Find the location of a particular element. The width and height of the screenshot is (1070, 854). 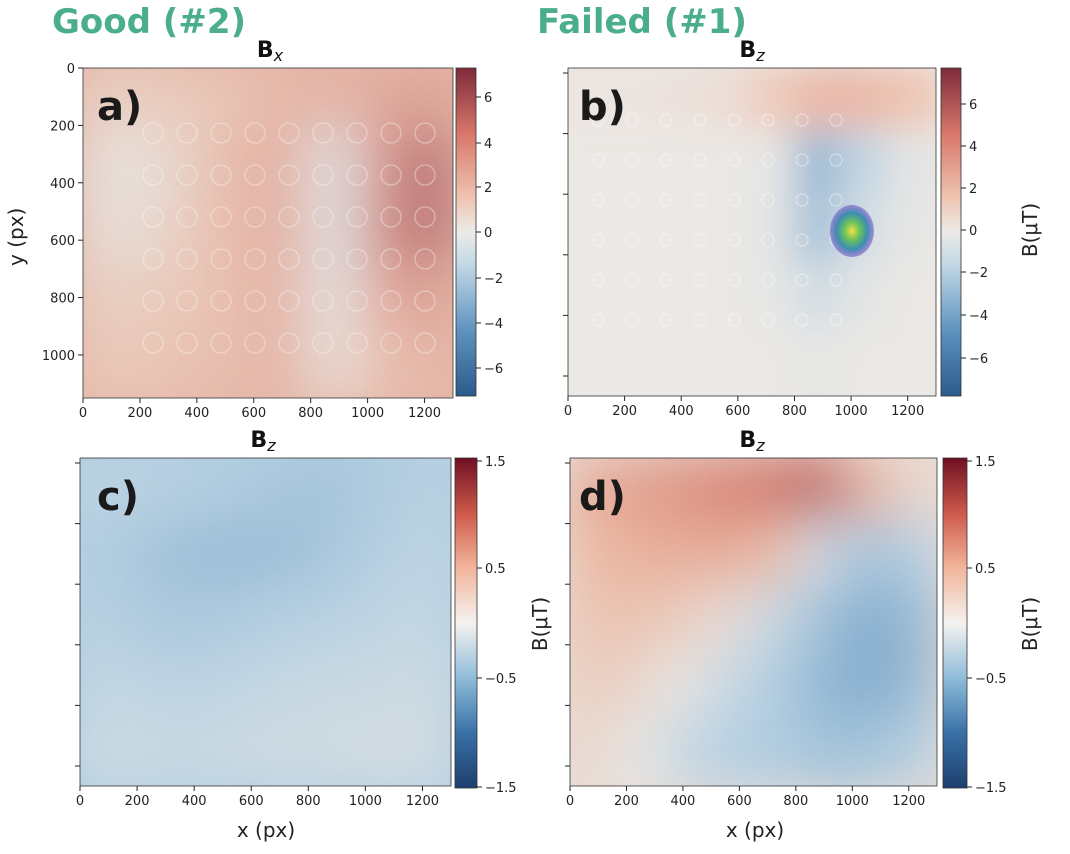

optical-overlay is located at coordinates (752, 232).